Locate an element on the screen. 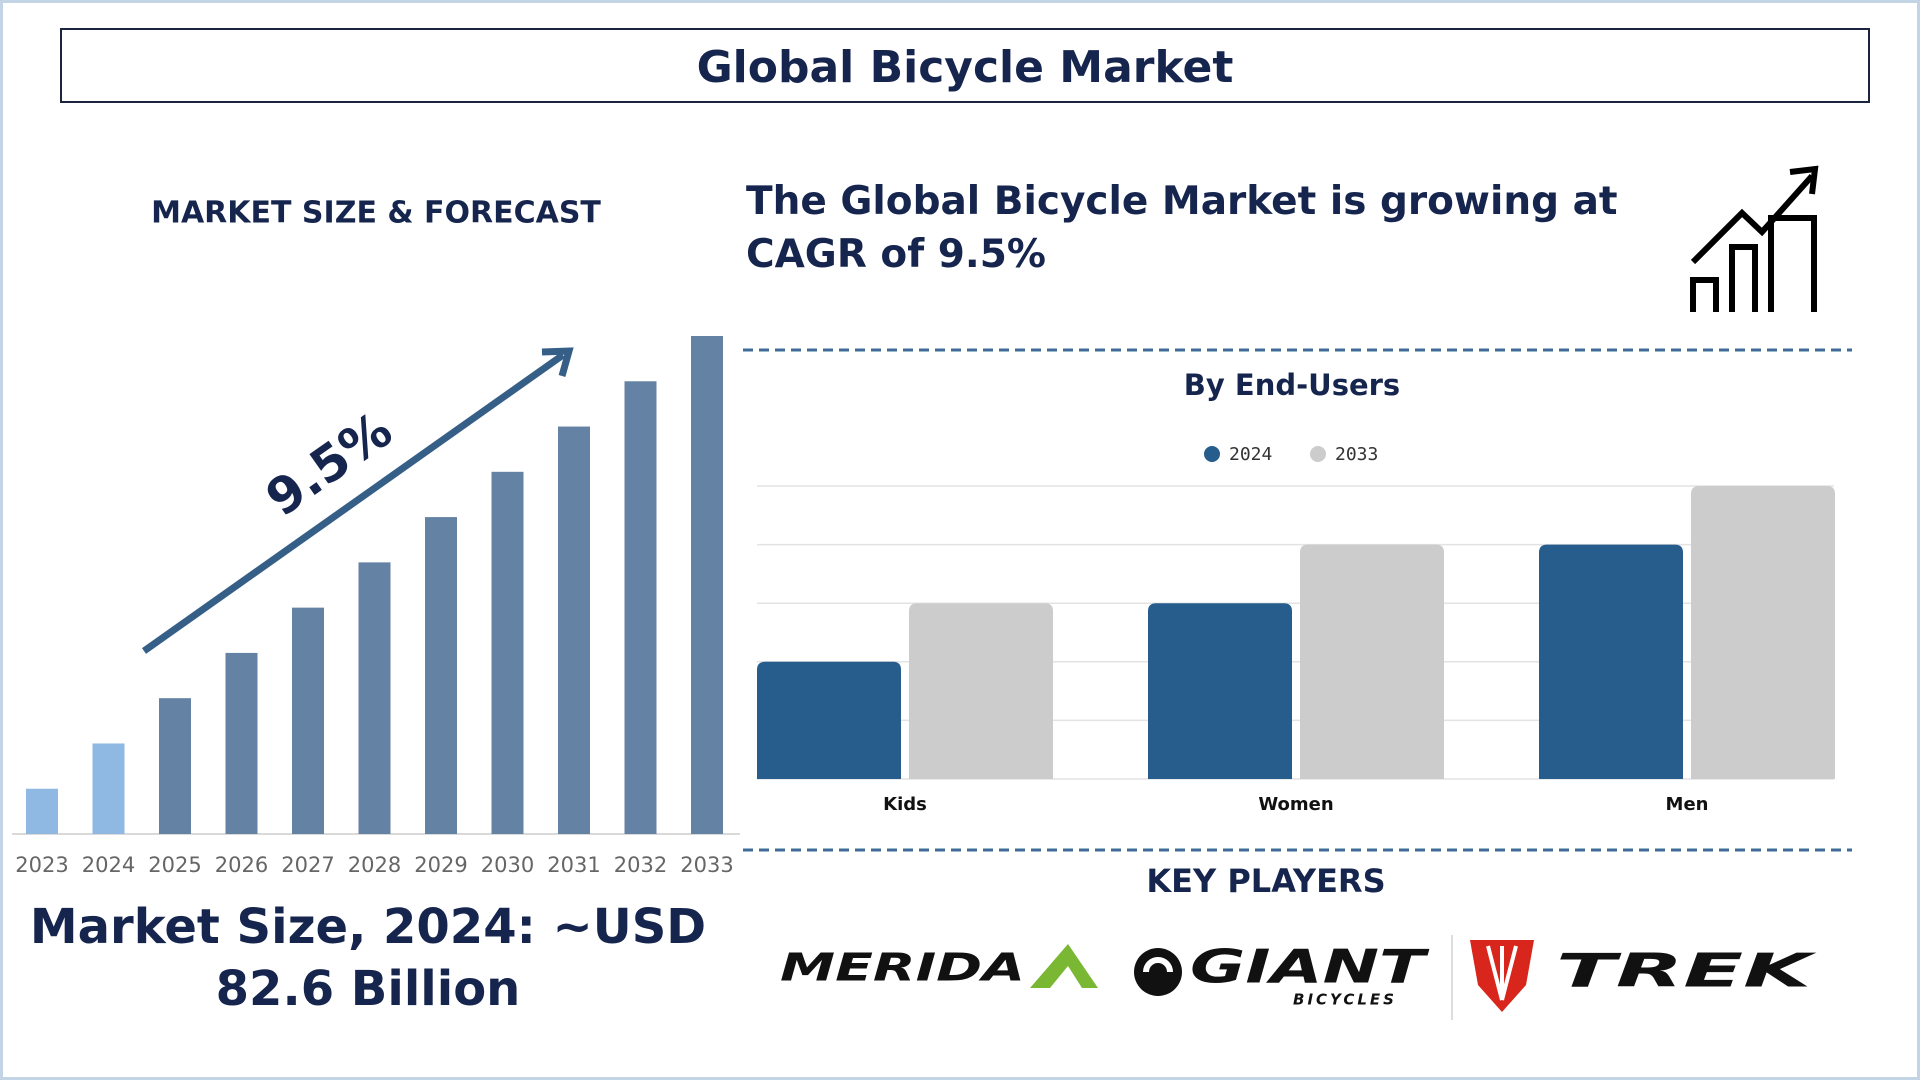 The image size is (1920, 1080). x-tick-label: Women is located at coordinates (1295, 804).